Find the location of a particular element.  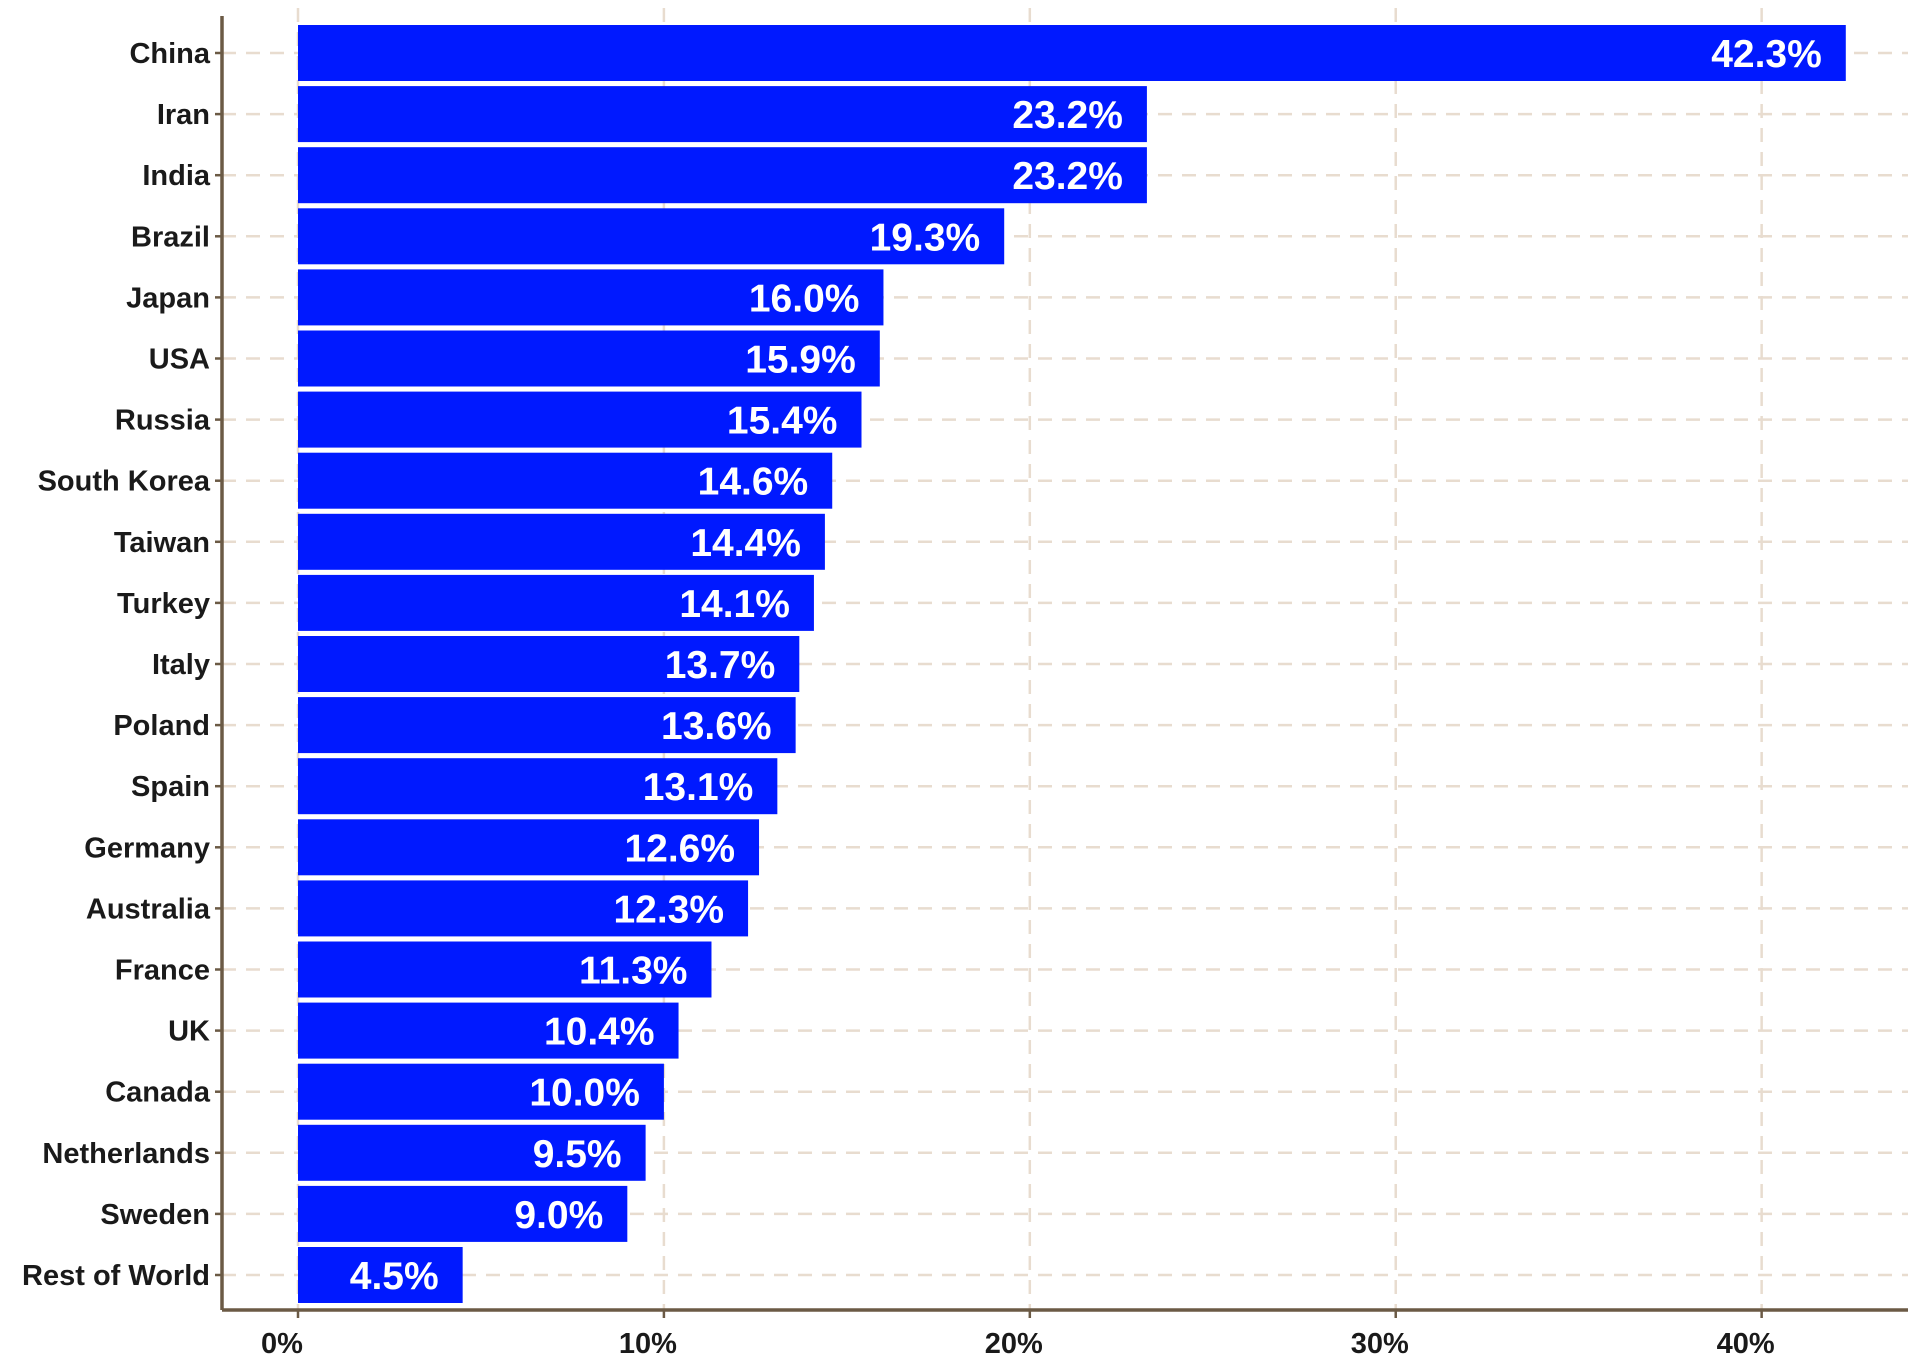

data-label: 10.0% is located at coordinates (584, 1093).